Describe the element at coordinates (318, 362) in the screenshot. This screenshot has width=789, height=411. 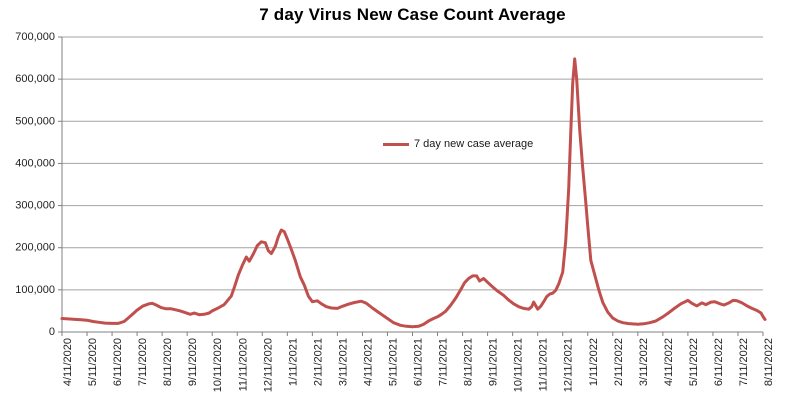
I see `x-axis-label: 2/11/2021` at that location.